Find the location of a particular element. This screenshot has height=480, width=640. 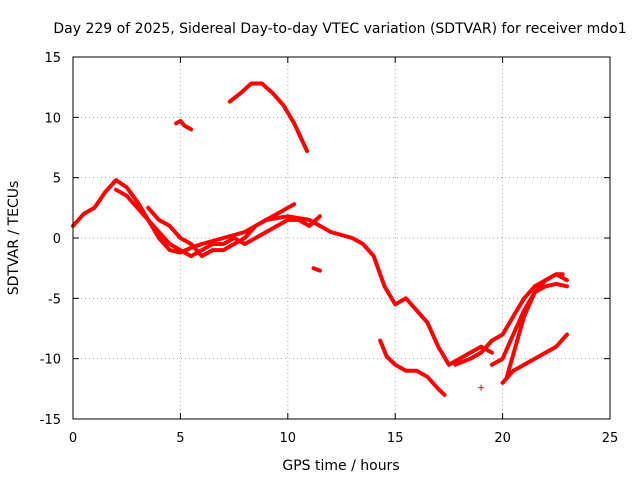

data-series-track-f is located at coordinates (316, 269).